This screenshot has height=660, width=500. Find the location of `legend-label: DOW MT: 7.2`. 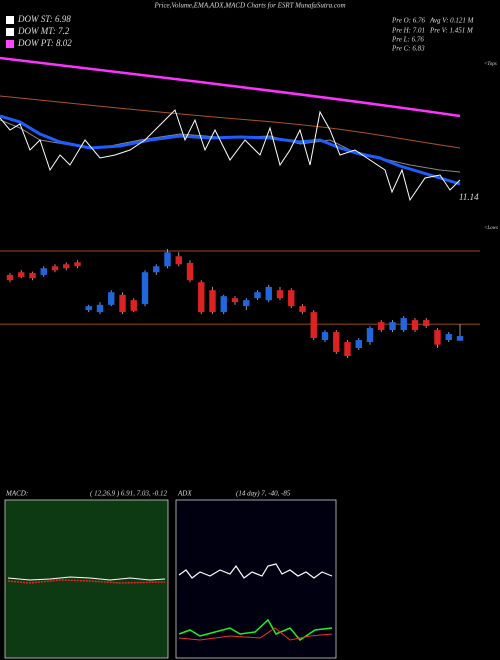

legend-label: DOW MT: 7.2 is located at coordinates (43, 31).